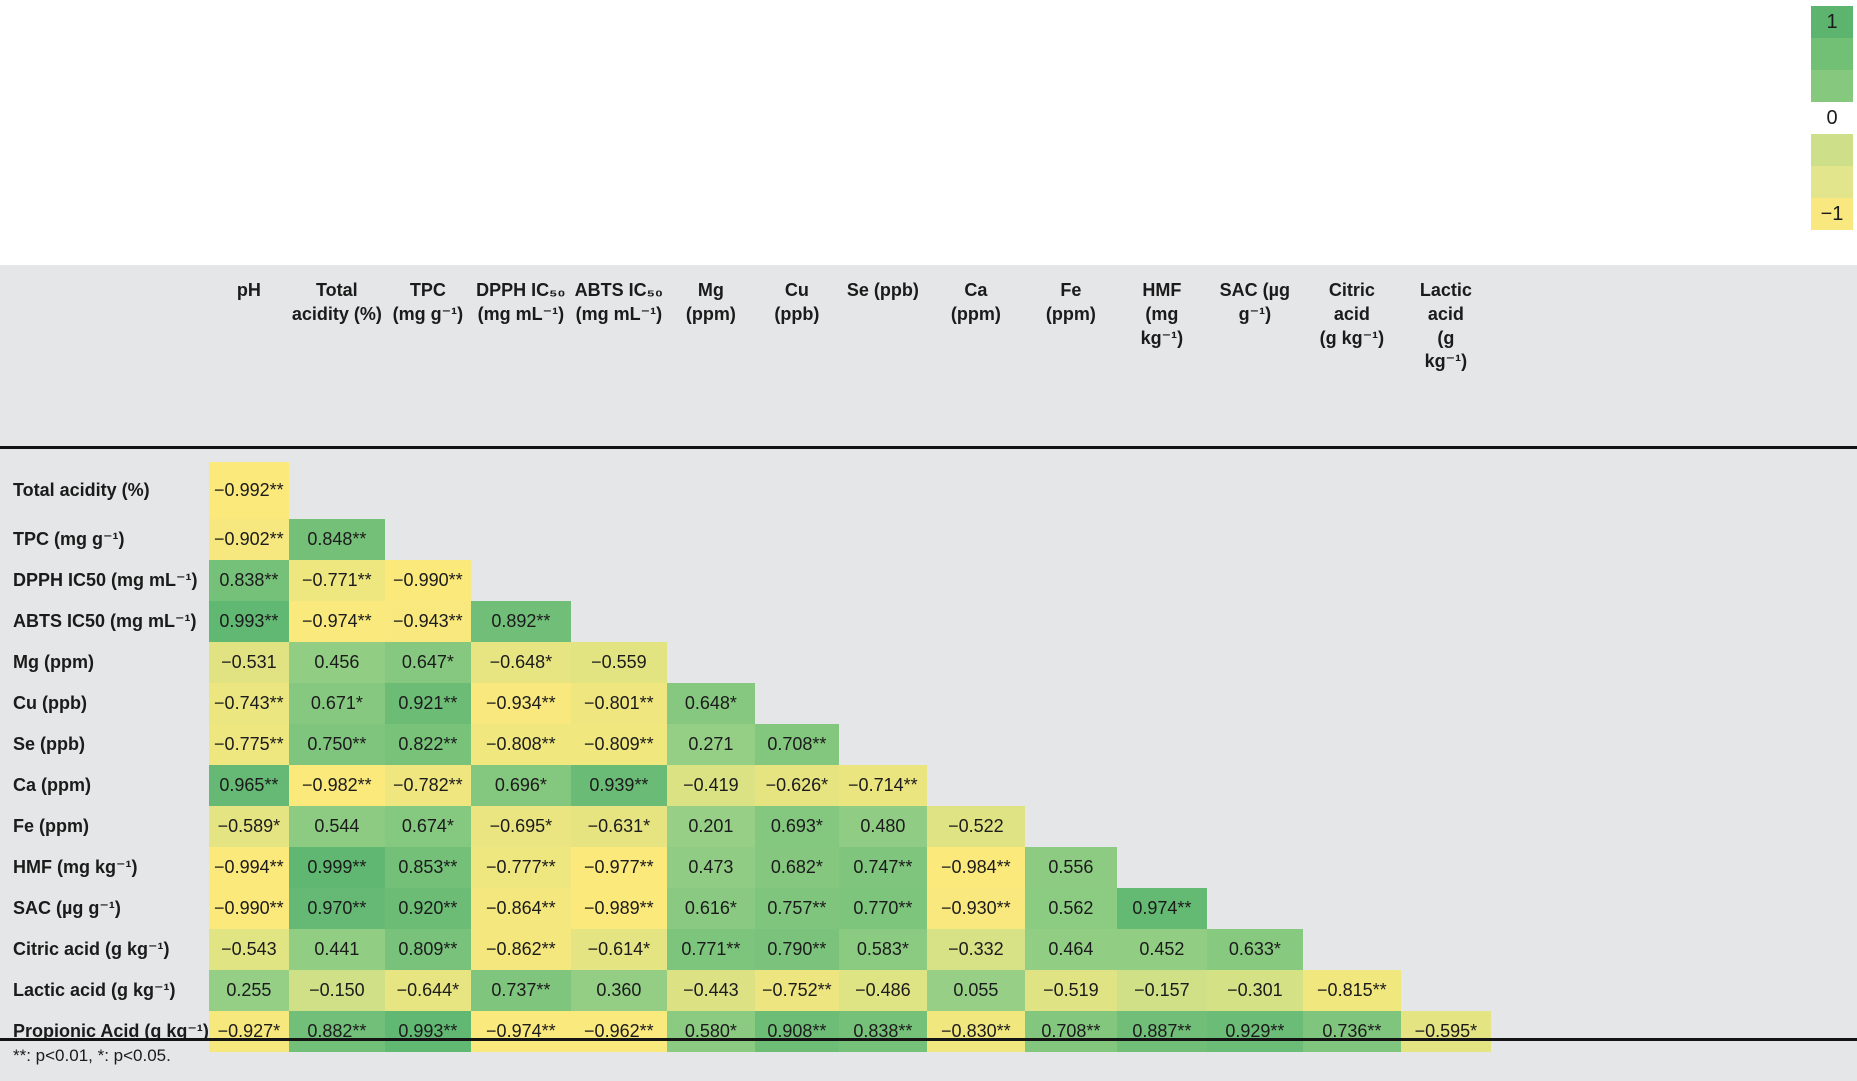 The height and width of the screenshot is (1081, 1857). I want to click on matrix-cell: −0.808**, so click(520, 744).